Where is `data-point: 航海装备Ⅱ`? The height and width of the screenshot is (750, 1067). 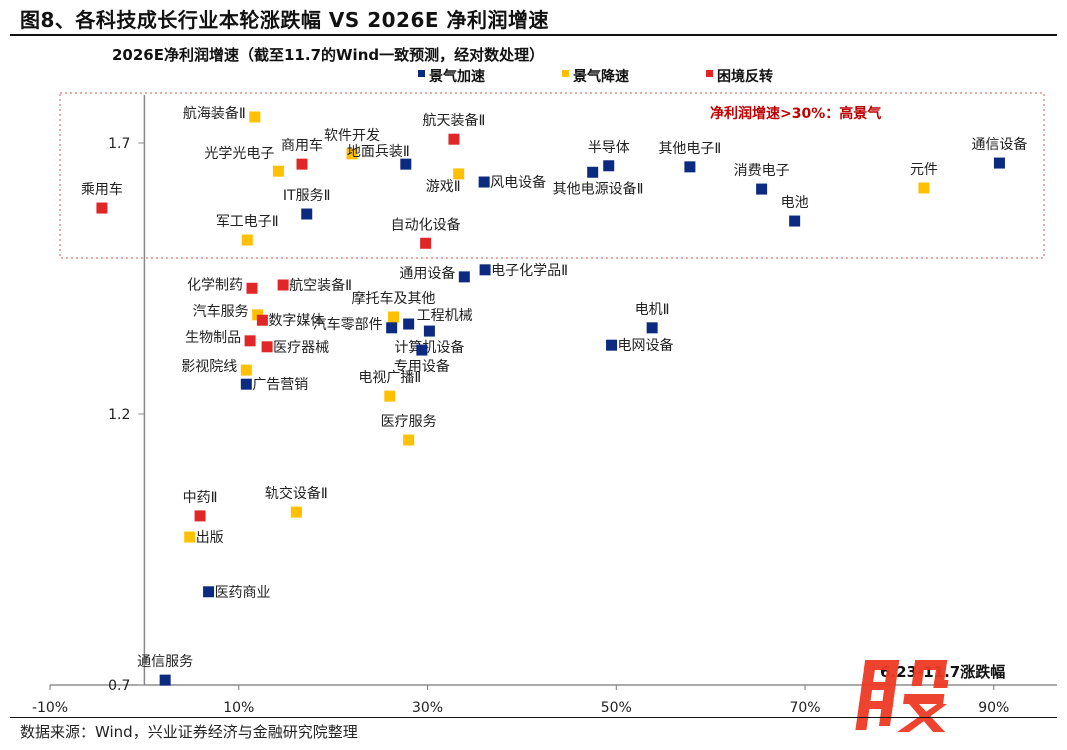
data-point: 航海装备Ⅱ is located at coordinates (222, 114).